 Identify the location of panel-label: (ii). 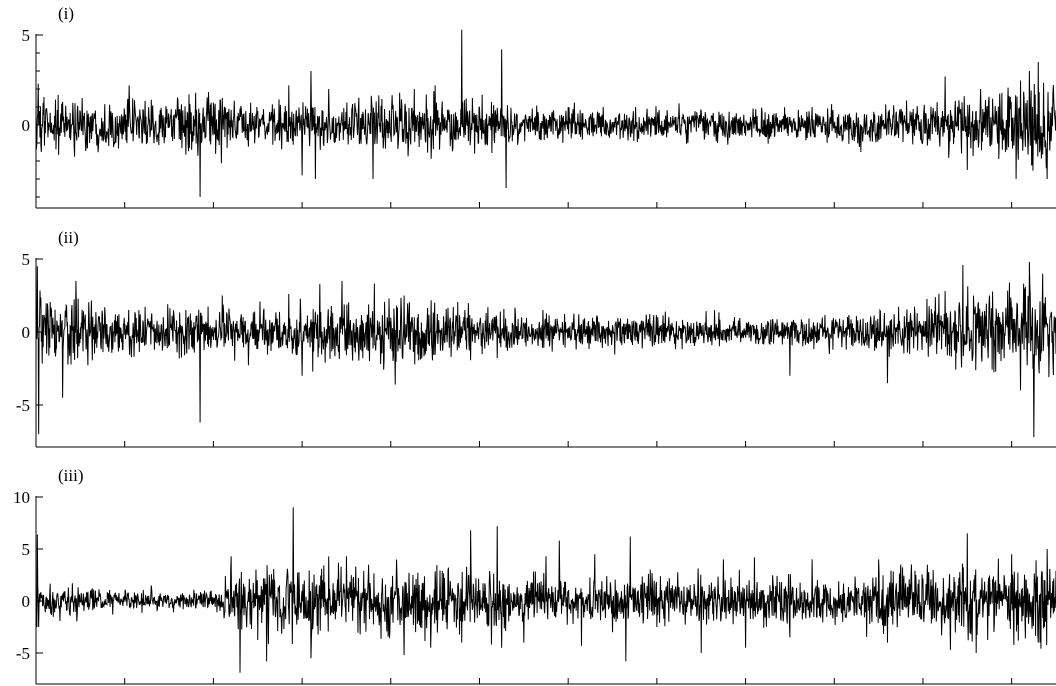
(68, 237).